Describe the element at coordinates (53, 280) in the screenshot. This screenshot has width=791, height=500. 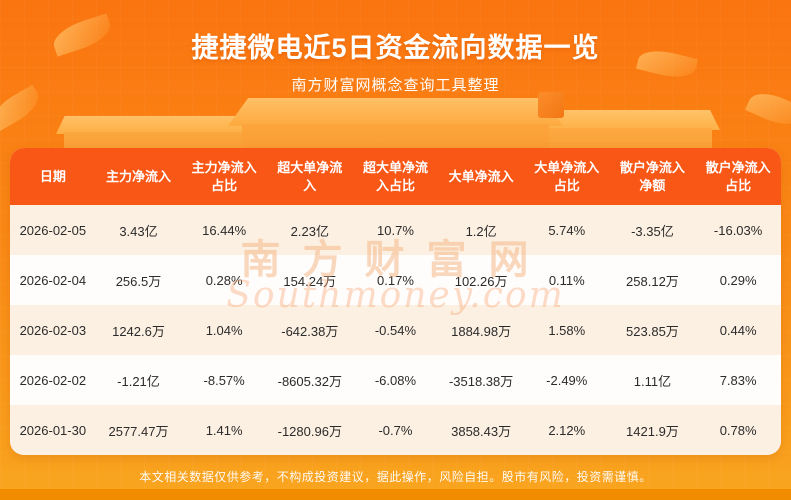
I see `date-cell: 2026-02-04` at that location.